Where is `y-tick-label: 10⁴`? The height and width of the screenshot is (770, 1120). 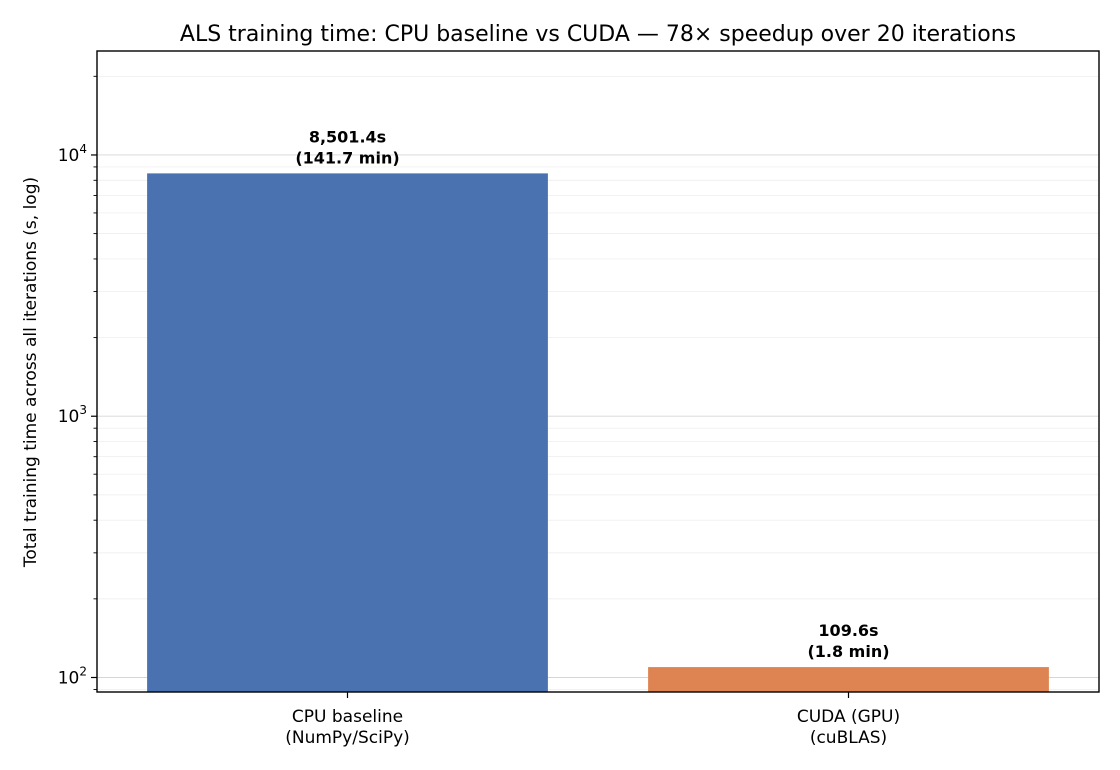 y-tick-label: 10⁴ is located at coordinates (72, 154).